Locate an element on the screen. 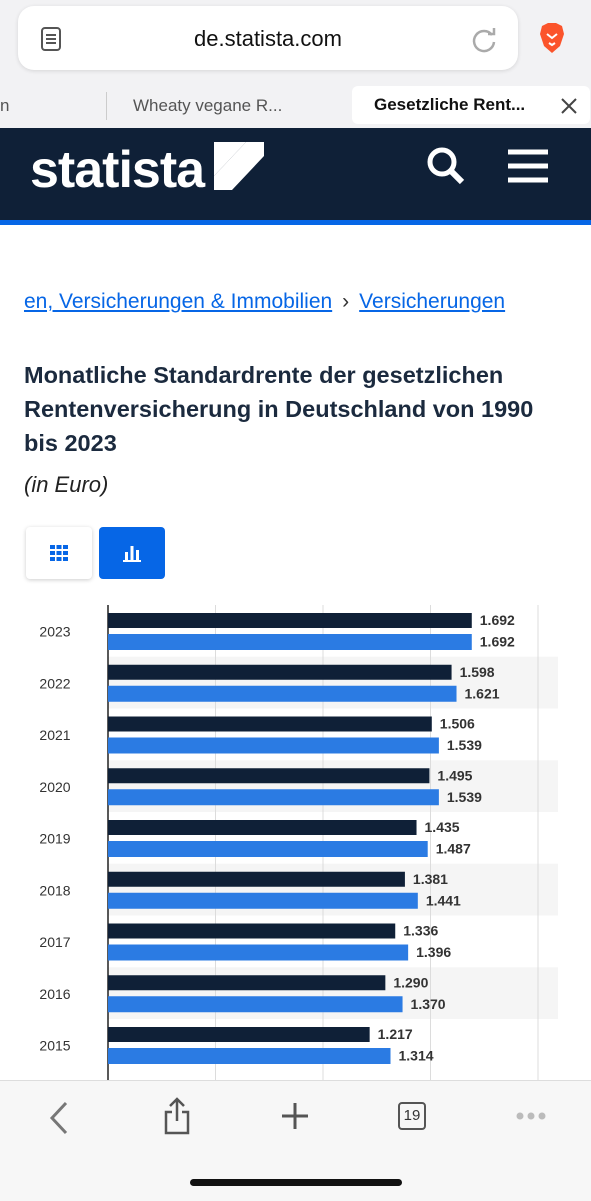 The width and height of the screenshot is (591, 1201). y-tick-label: 2015 is located at coordinates (54, 1046).